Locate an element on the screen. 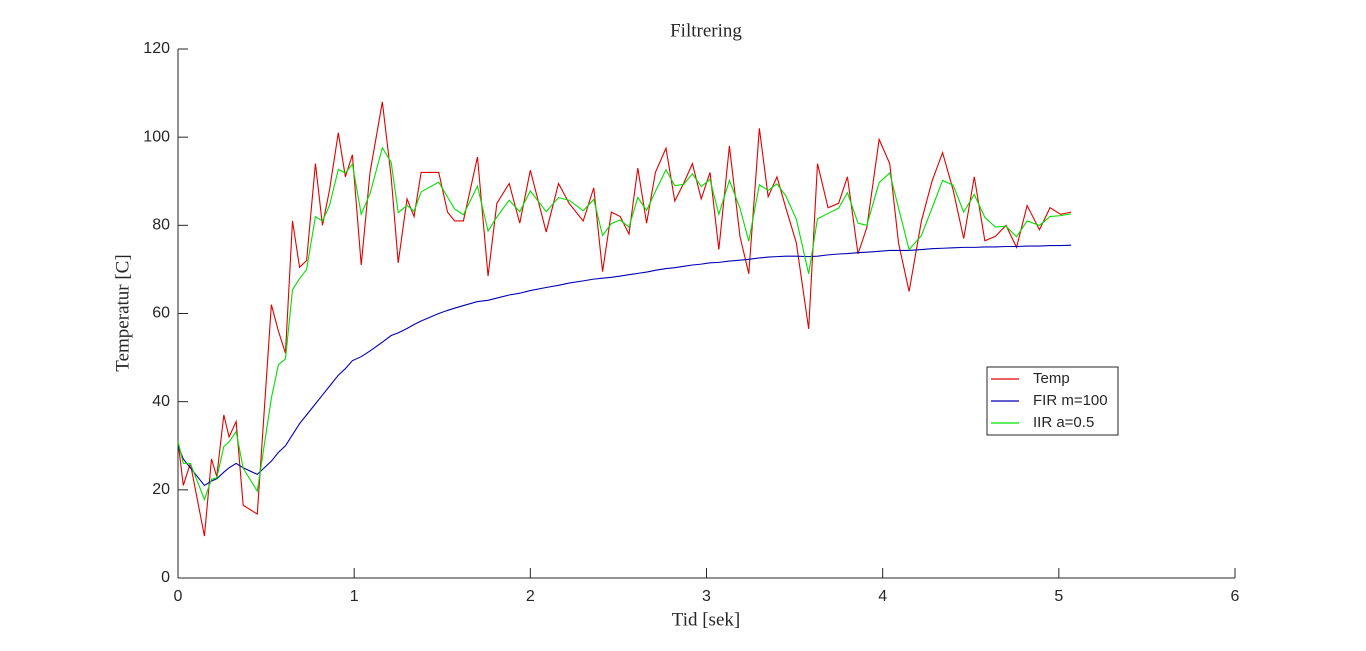 This screenshot has height=651, width=1366. y-axis-label: Temperatur [C] is located at coordinates (122, 312).